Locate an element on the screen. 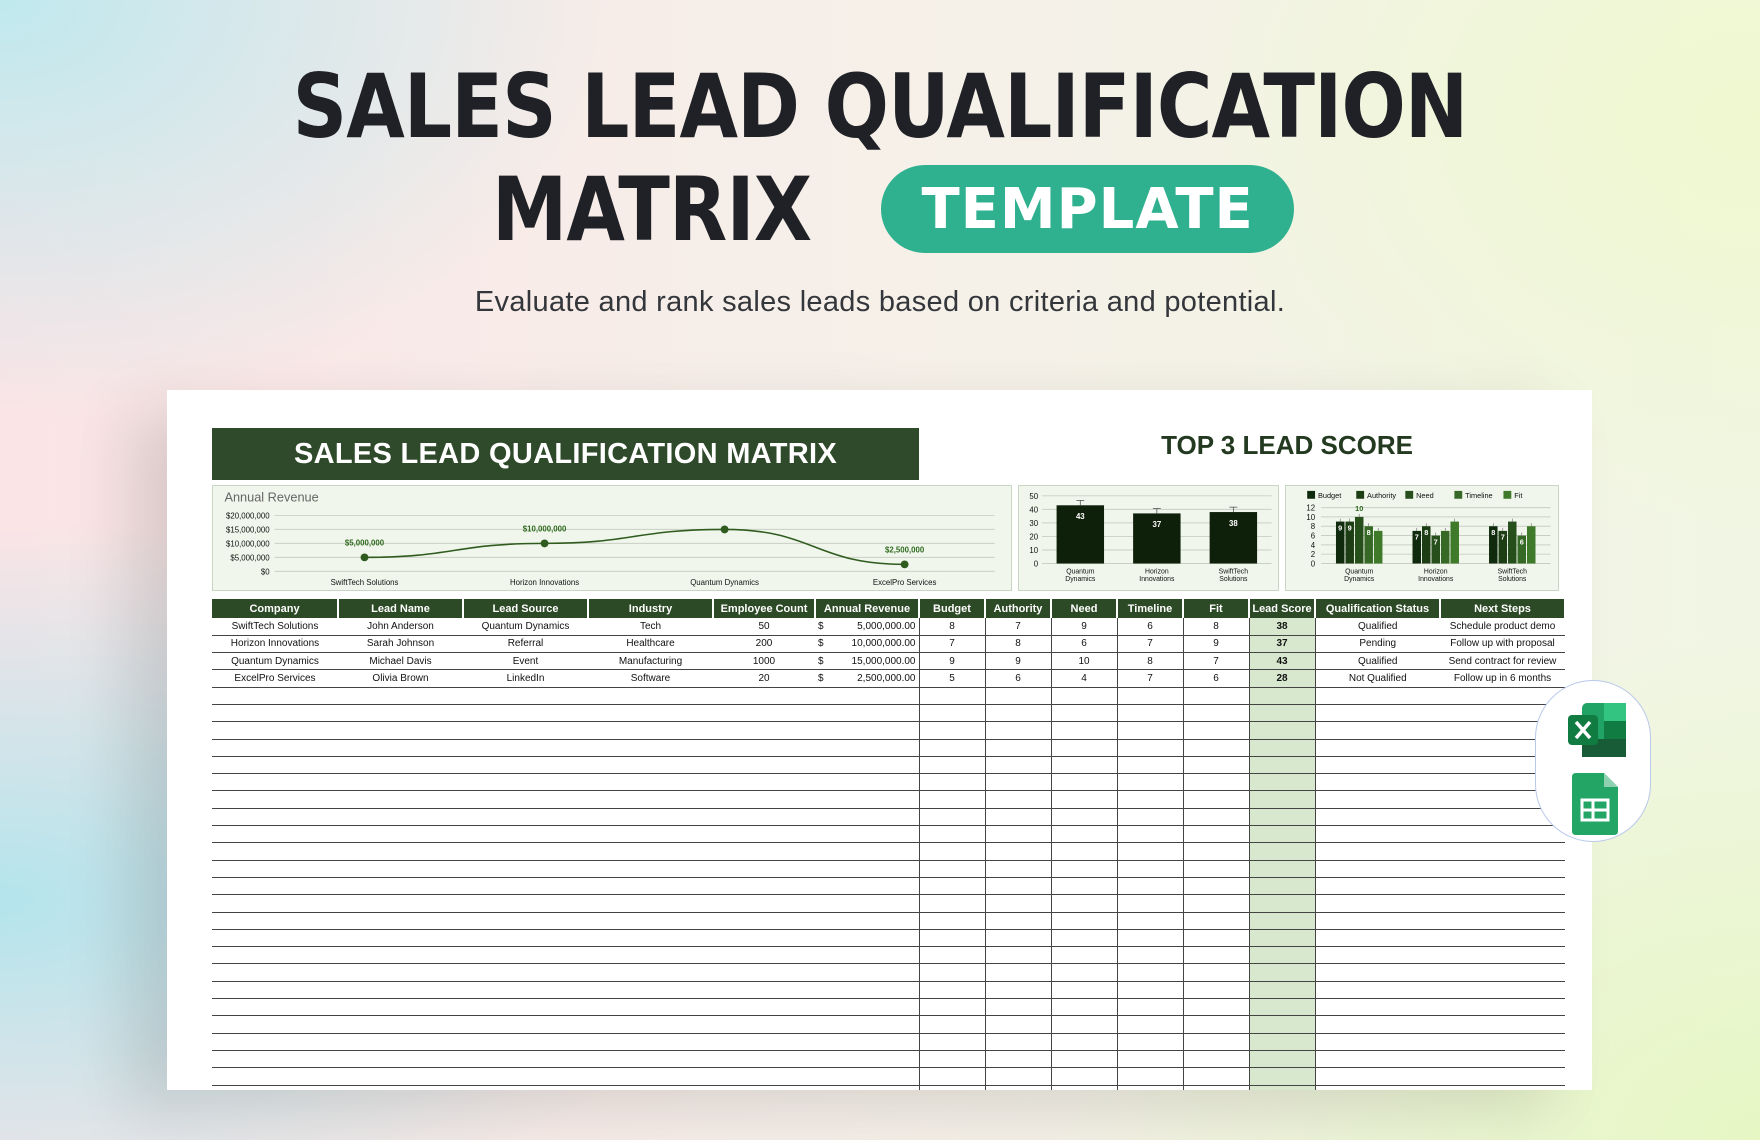  cell-fit: 7 is located at coordinates (1216, 661).